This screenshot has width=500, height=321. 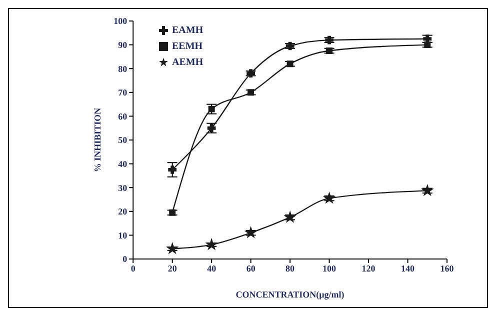 I want to click on y-tick-label: 90, so click(x=123, y=45).